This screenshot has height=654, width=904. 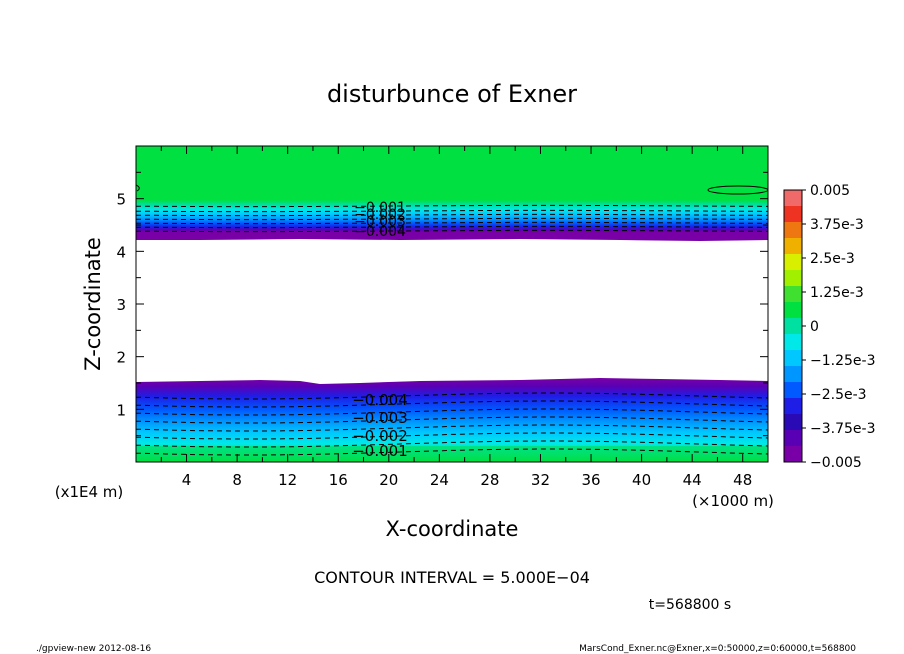 What do you see at coordinates (121, 200) in the screenshot?
I see `y-tick-label: 5` at bounding box center [121, 200].